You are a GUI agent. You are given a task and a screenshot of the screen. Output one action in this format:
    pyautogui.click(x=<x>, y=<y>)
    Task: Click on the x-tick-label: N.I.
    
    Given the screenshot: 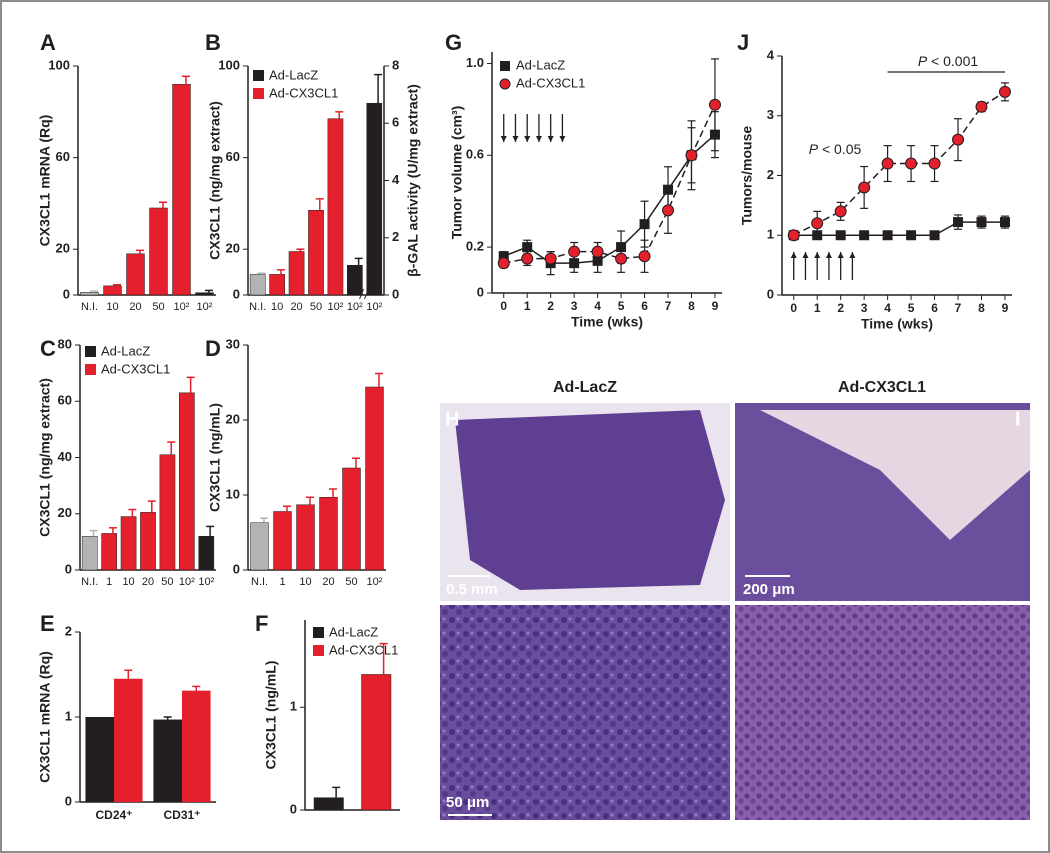 What is the action you would take?
    pyautogui.click(x=89, y=582)
    